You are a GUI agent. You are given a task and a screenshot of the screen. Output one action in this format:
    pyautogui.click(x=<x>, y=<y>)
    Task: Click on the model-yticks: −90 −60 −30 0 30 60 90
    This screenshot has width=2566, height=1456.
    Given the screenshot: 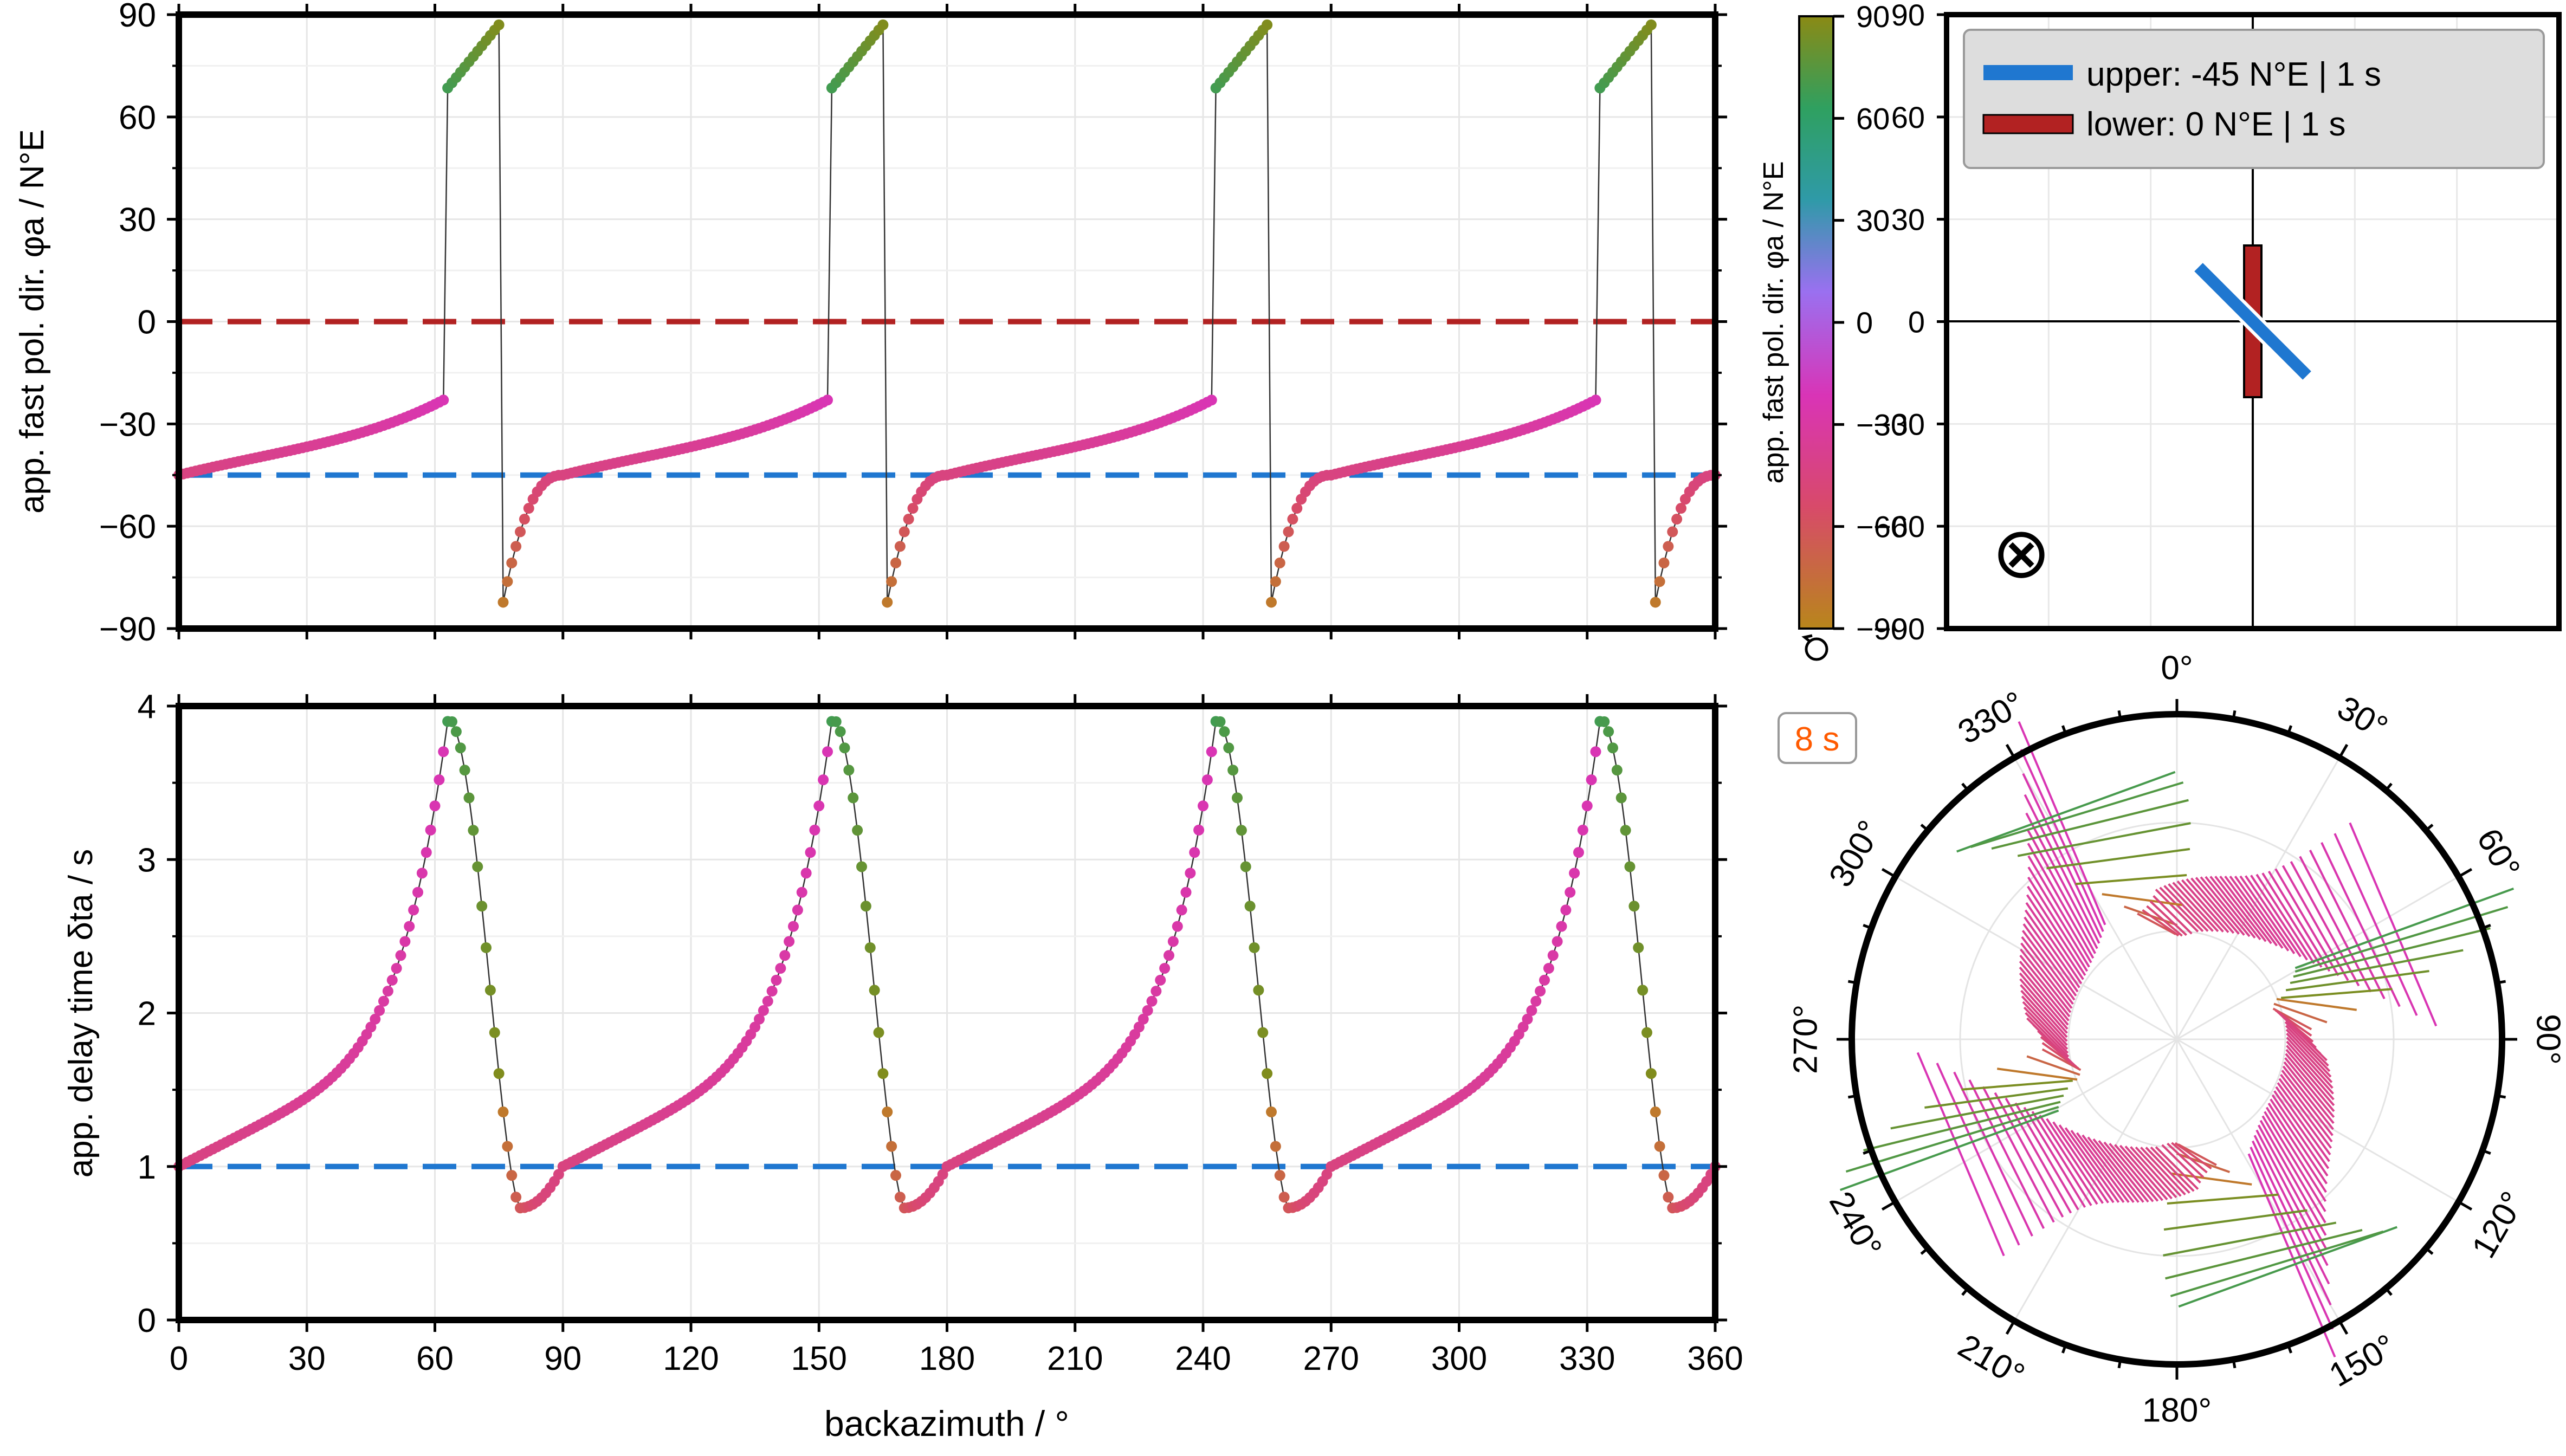 What is the action you would take?
    pyautogui.click(x=1910, y=323)
    